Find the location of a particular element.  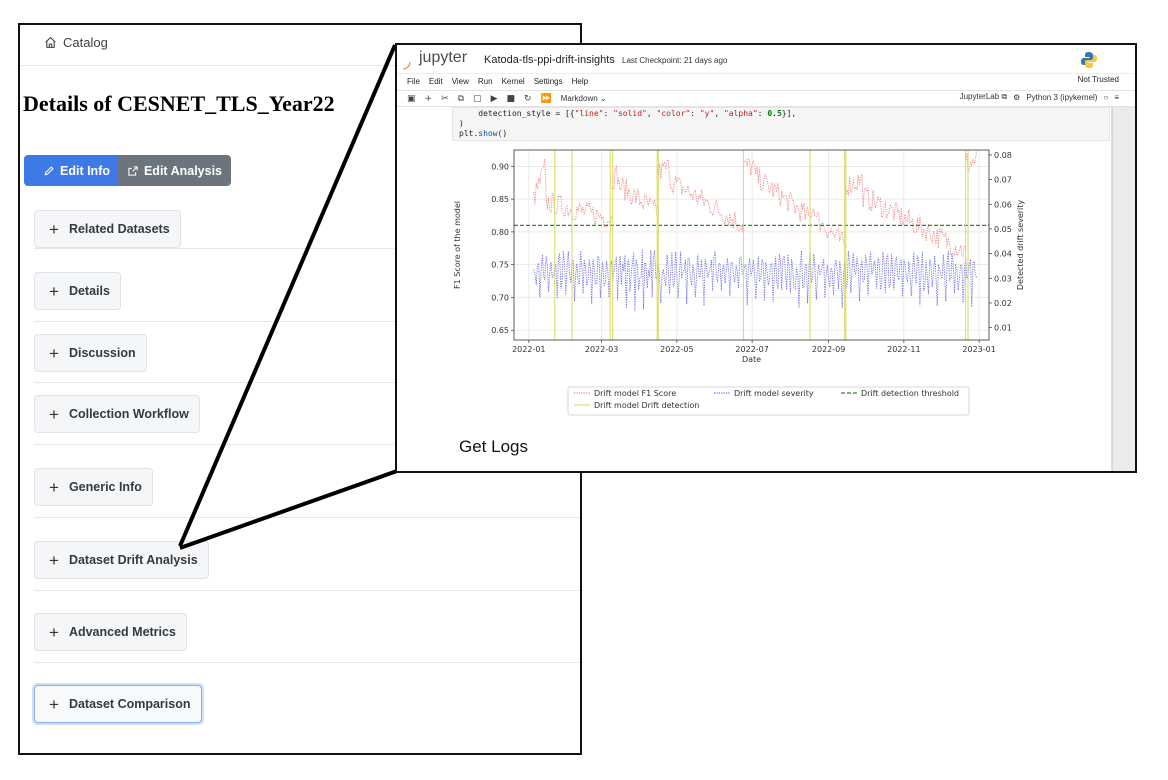

external-link-icon is located at coordinates (133, 170).